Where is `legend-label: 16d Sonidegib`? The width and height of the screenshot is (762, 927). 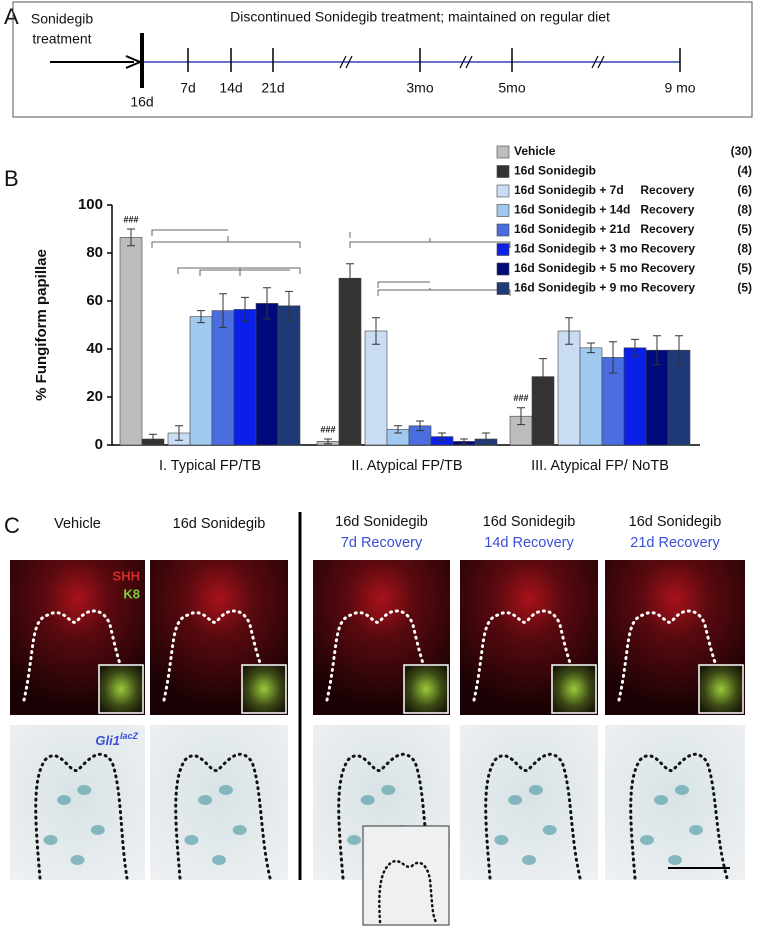
legend-label: 16d Sonidegib is located at coordinates (555, 171).